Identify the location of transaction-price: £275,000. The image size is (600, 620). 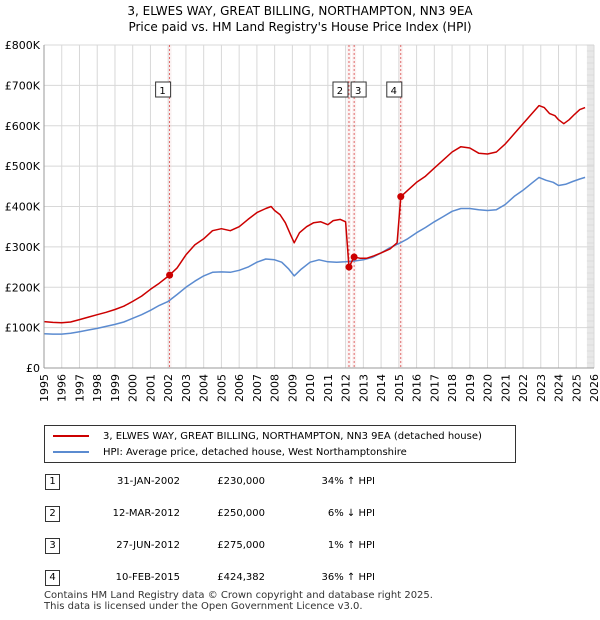
(241, 545).